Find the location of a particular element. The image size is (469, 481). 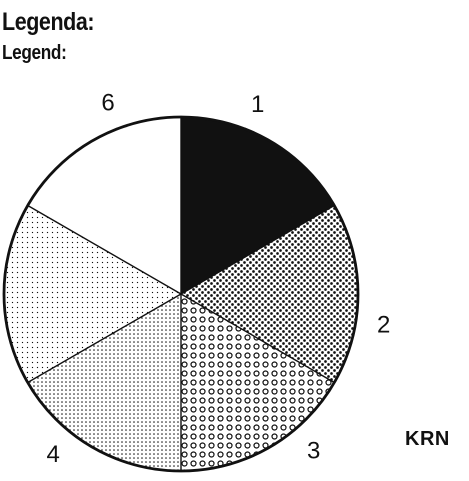

legend-block: Legenda: Legend: is located at coordinates (55, 36).